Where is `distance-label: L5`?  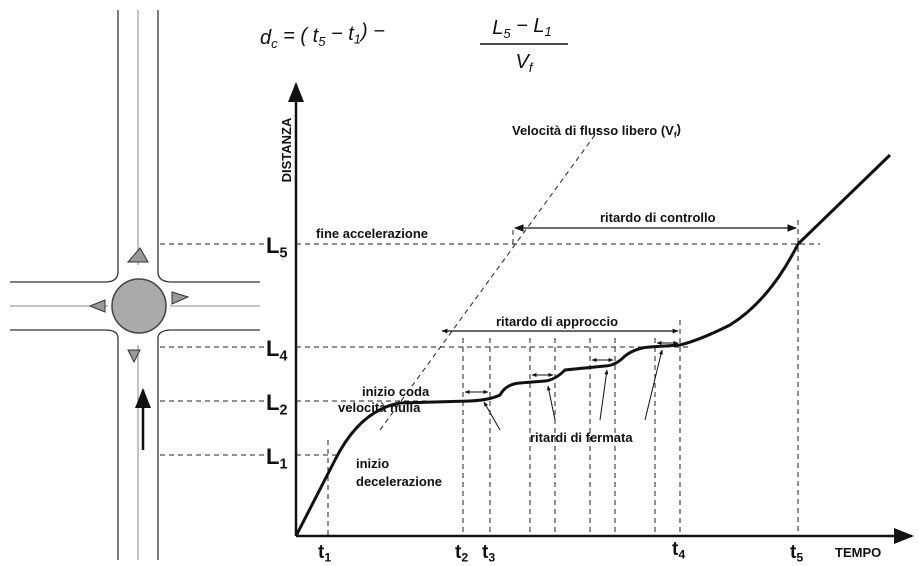
distance-label: L5 is located at coordinates (276, 247).